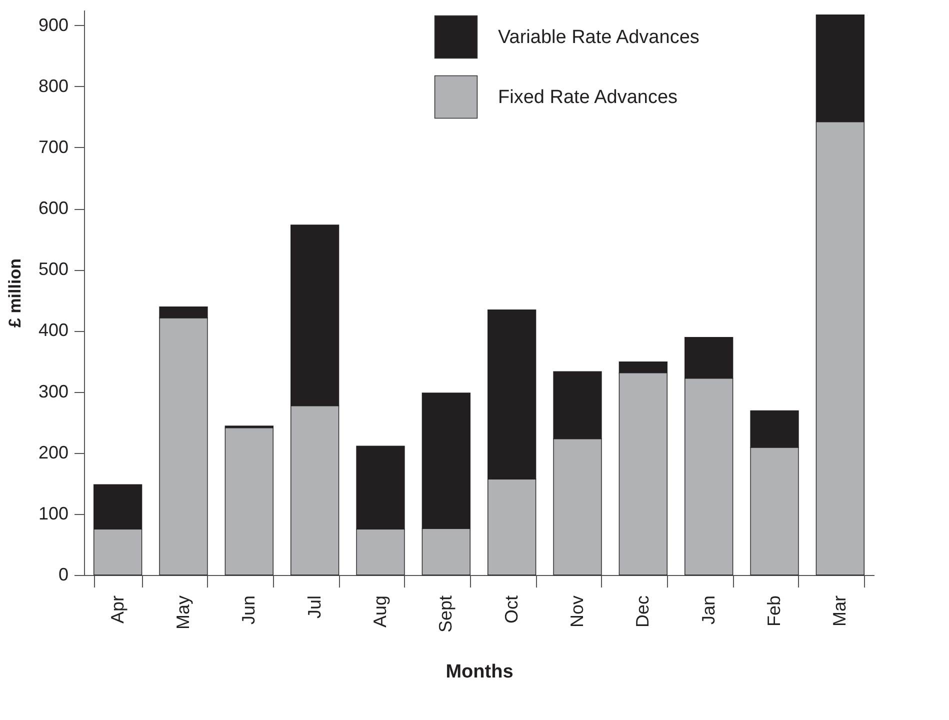  I want to click on x-tick-label: Jul, so click(314, 607).